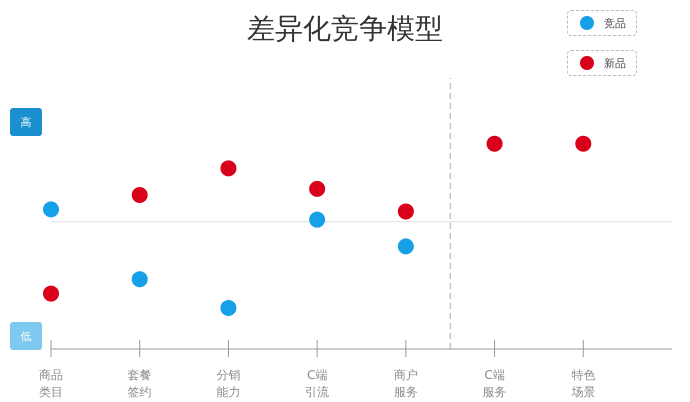 Image resolution: width=690 pixels, height=402 pixels. I want to click on x-tick-label: 套餐签约, so click(140, 383).